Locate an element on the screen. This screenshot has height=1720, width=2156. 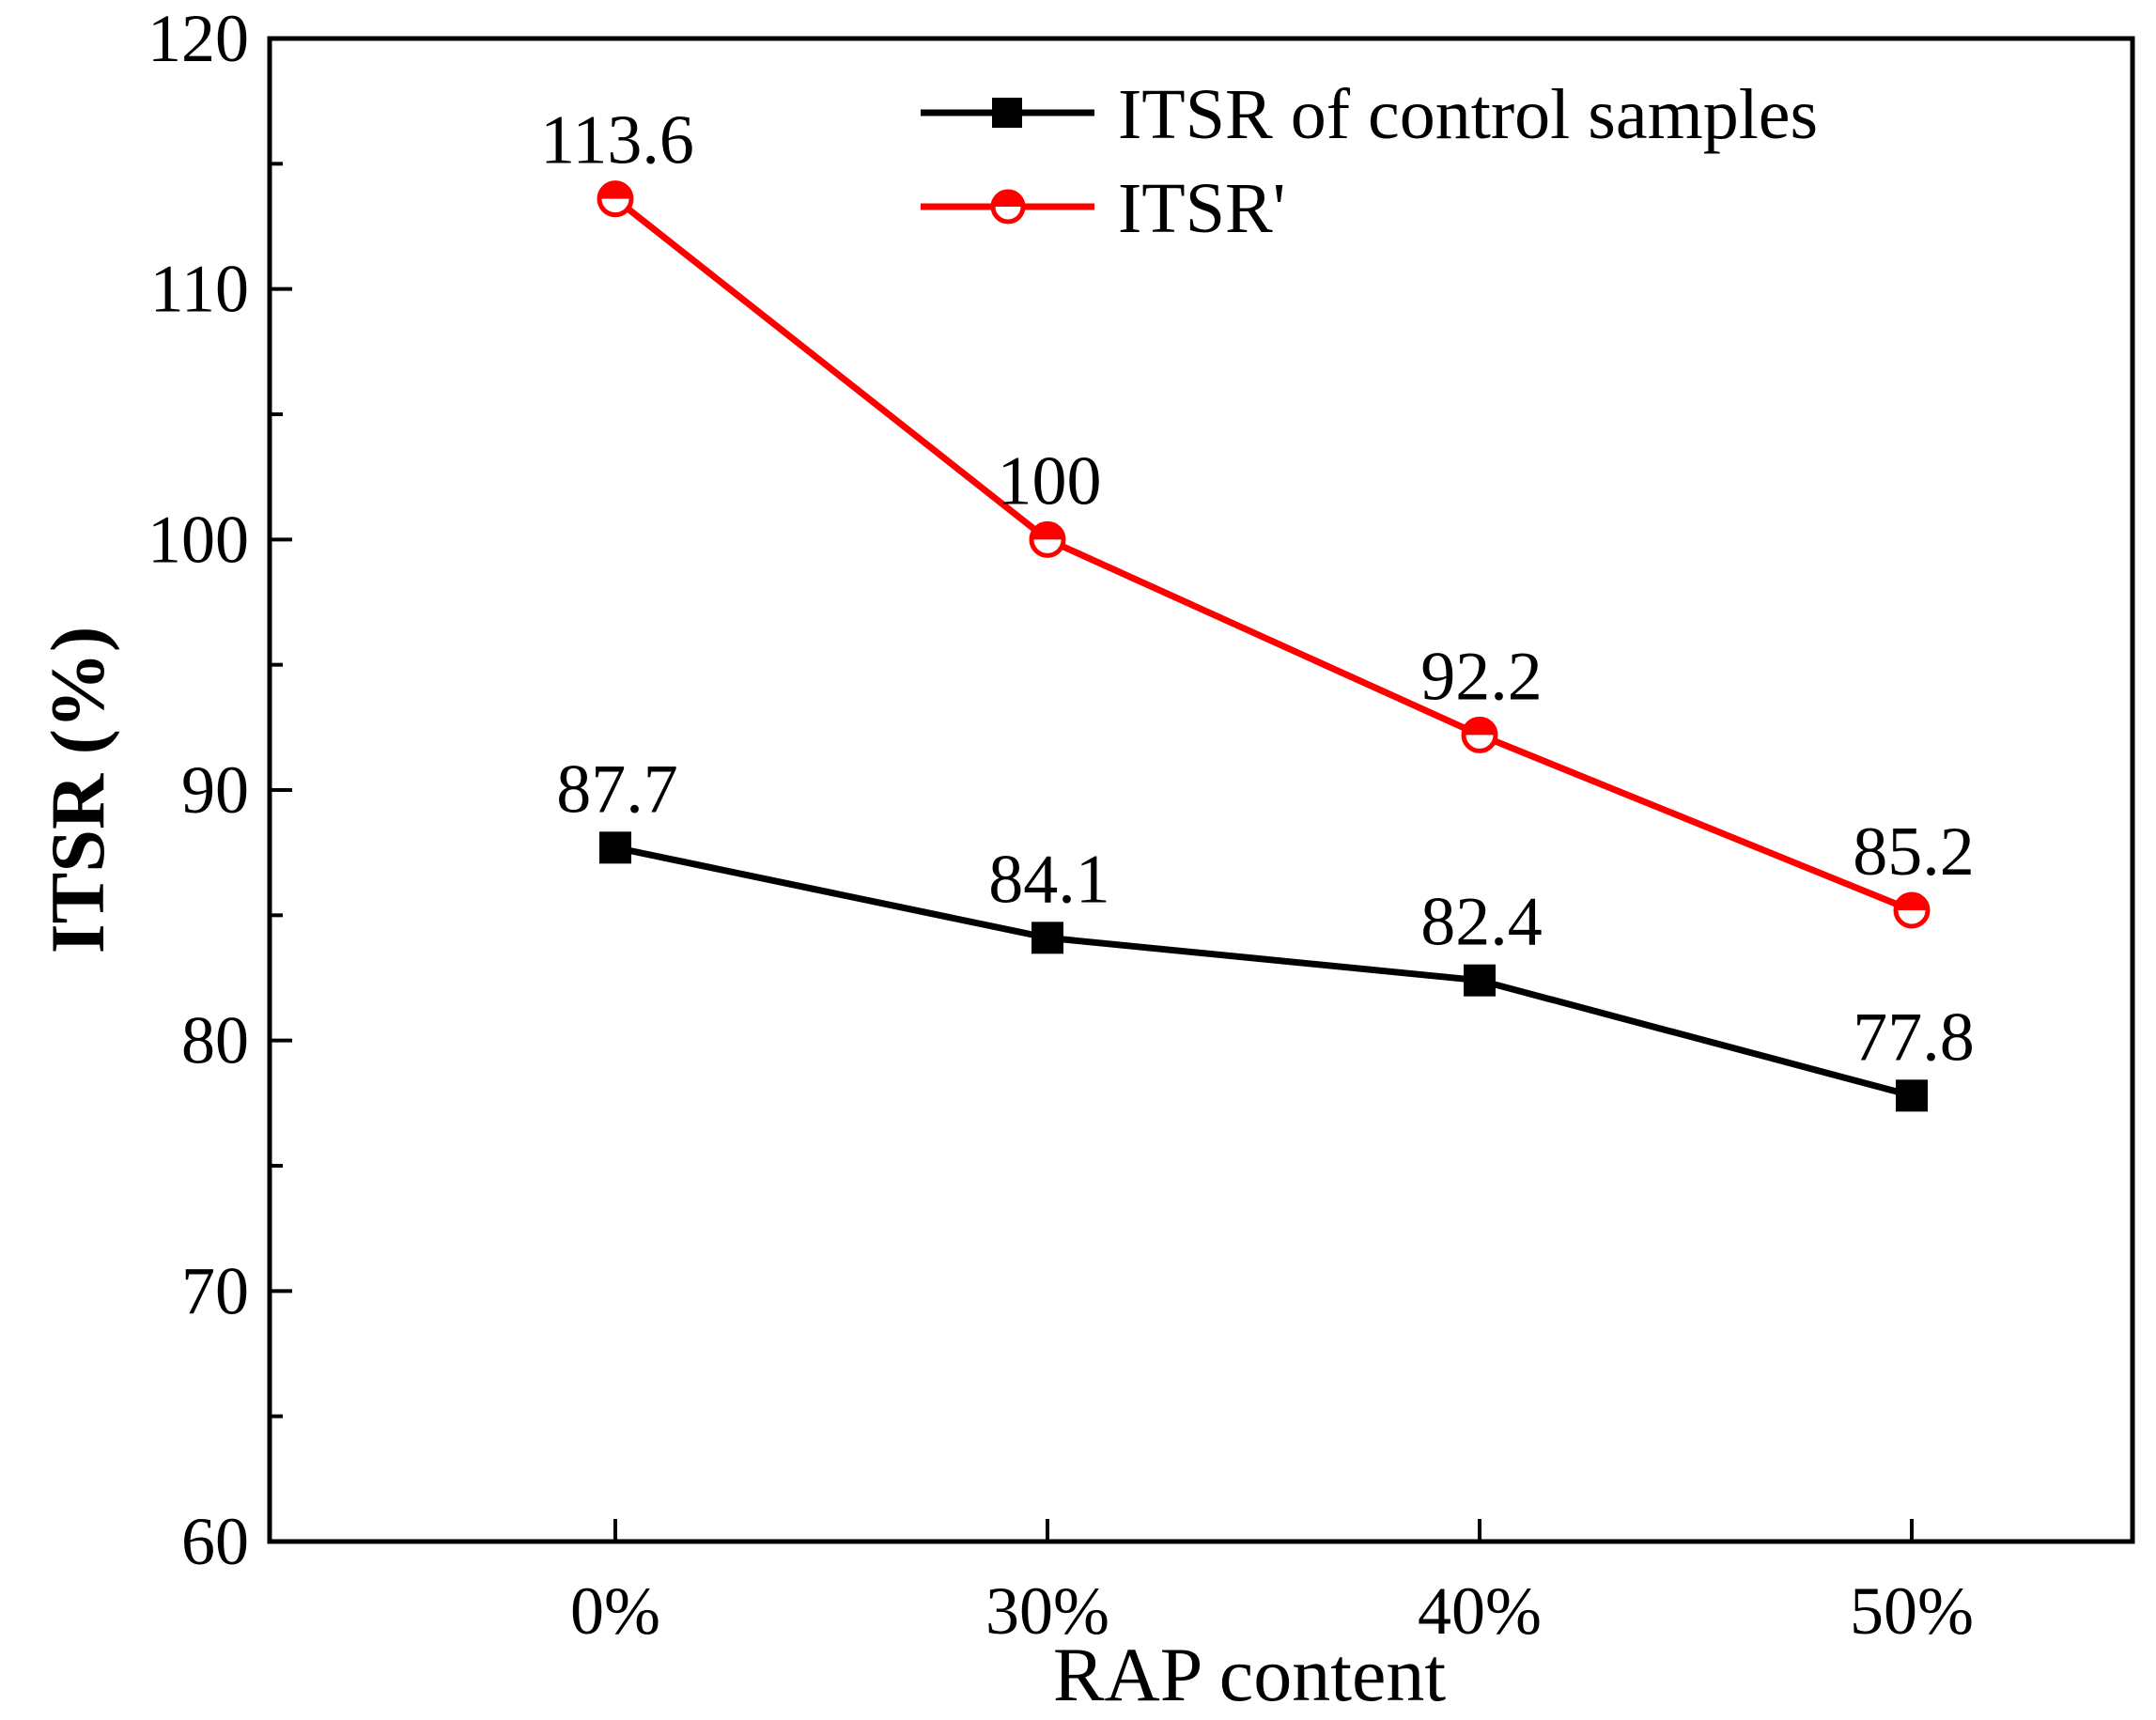
y-tick-label: 80 is located at coordinates (215, 1040).